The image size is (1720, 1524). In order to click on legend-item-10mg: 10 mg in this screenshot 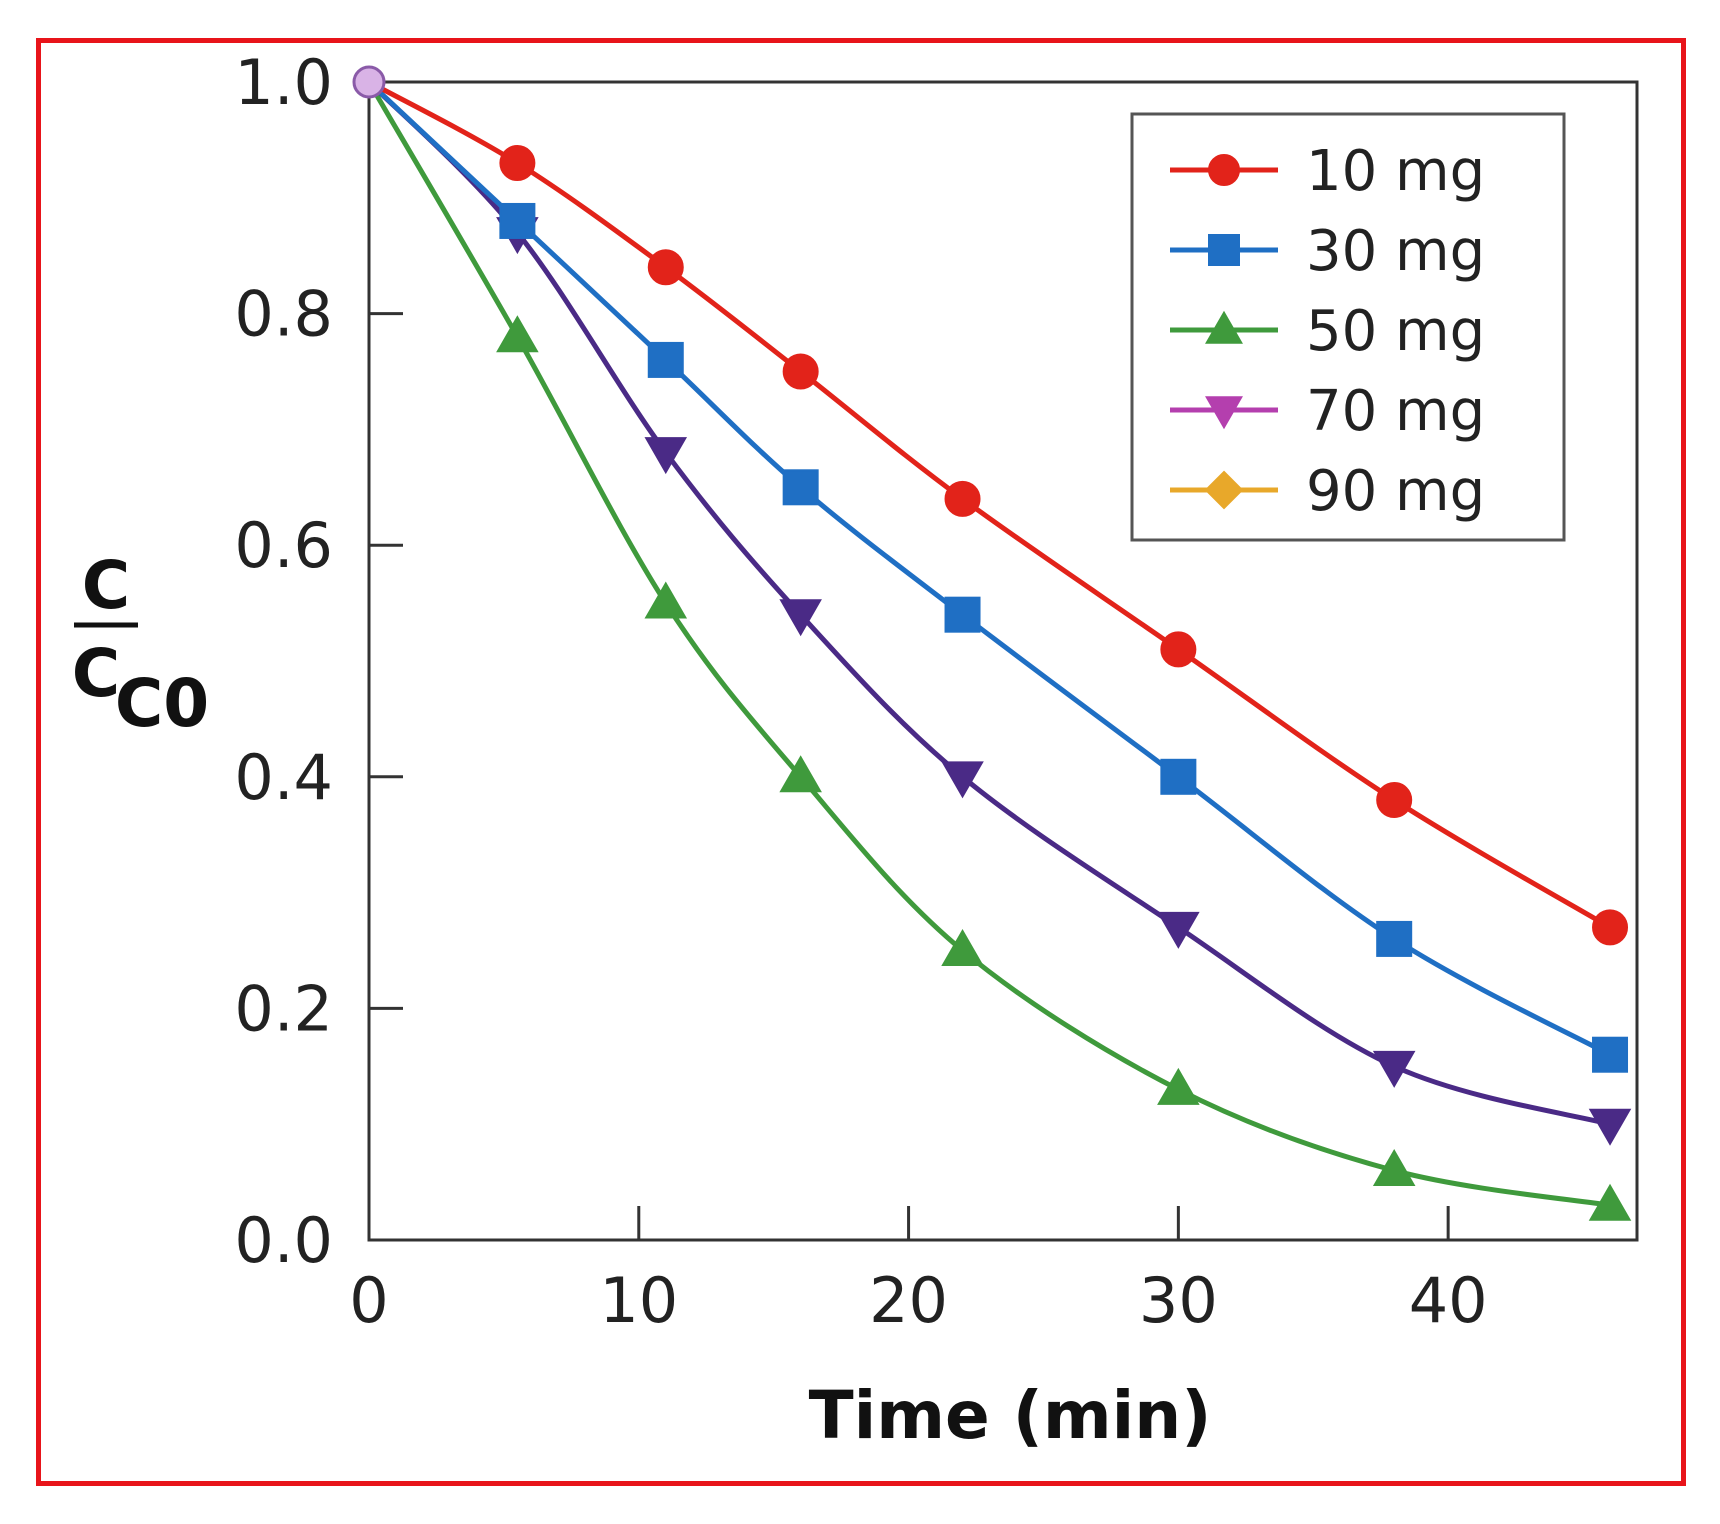, I will do `click(1327, 171)`.